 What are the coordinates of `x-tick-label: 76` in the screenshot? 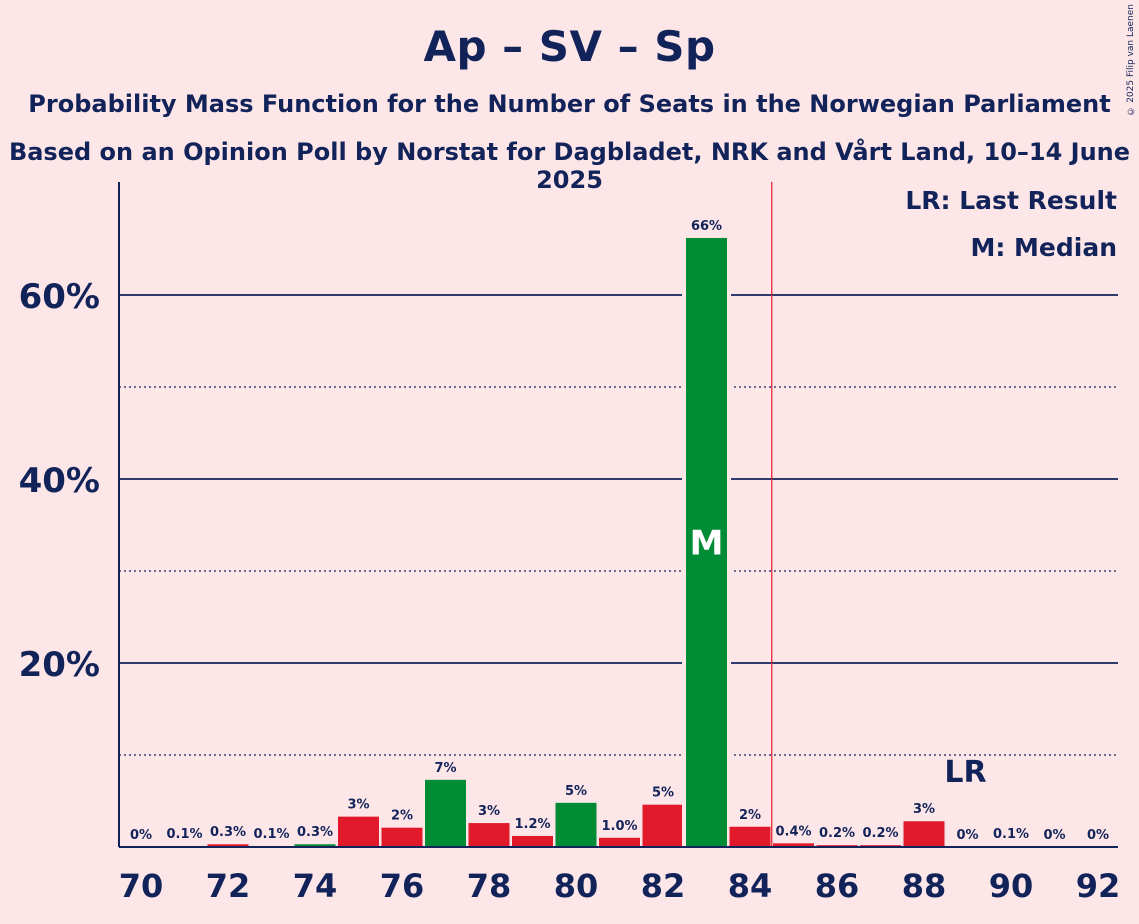 It's located at (402, 886).